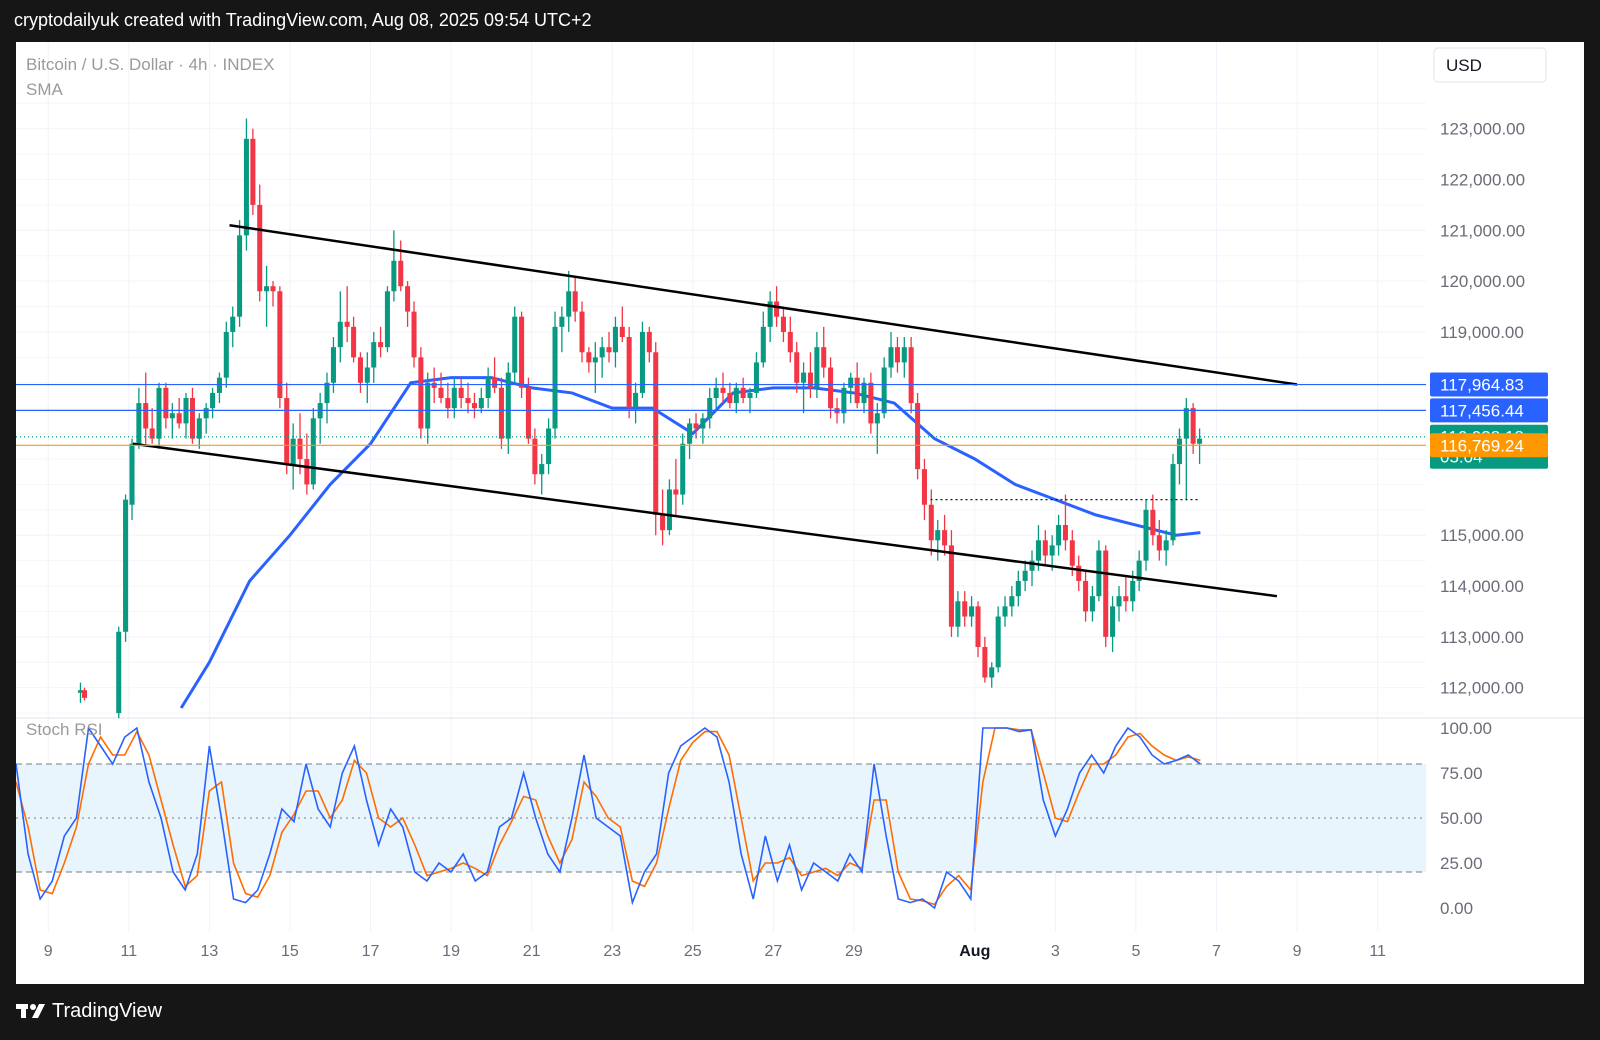 Image resolution: width=1600 pixels, height=1040 pixels. What do you see at coordinates (64, 729) in the screenshot?
I see `stoch-title: Stoch RSI` at bounding box center [64, 729].